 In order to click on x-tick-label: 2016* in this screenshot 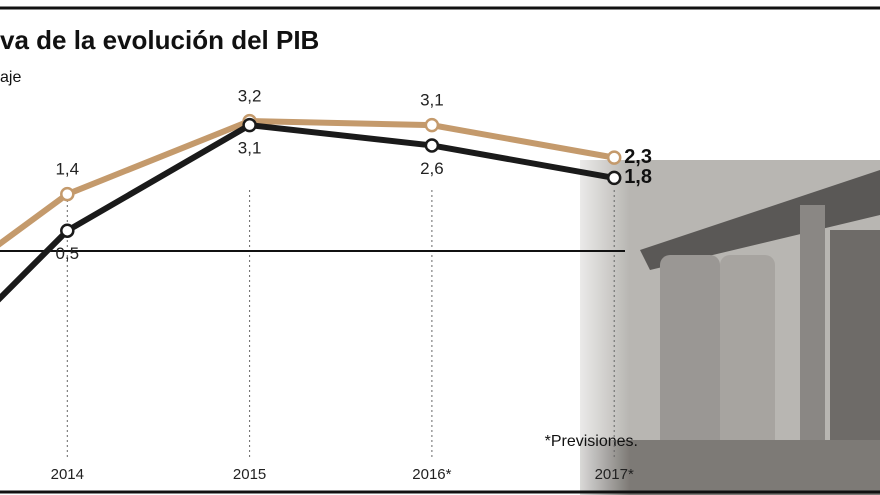, I will do `click(431, 474)`.